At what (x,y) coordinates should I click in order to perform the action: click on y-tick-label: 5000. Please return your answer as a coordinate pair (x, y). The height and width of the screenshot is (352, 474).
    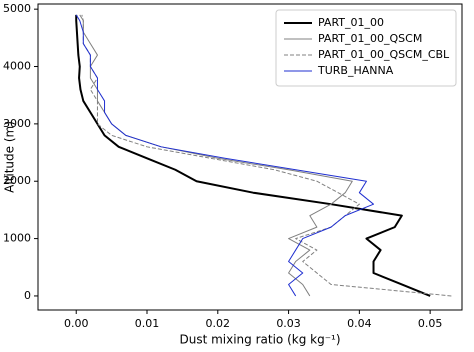
    Looking at the image, I should click on (17, 8).